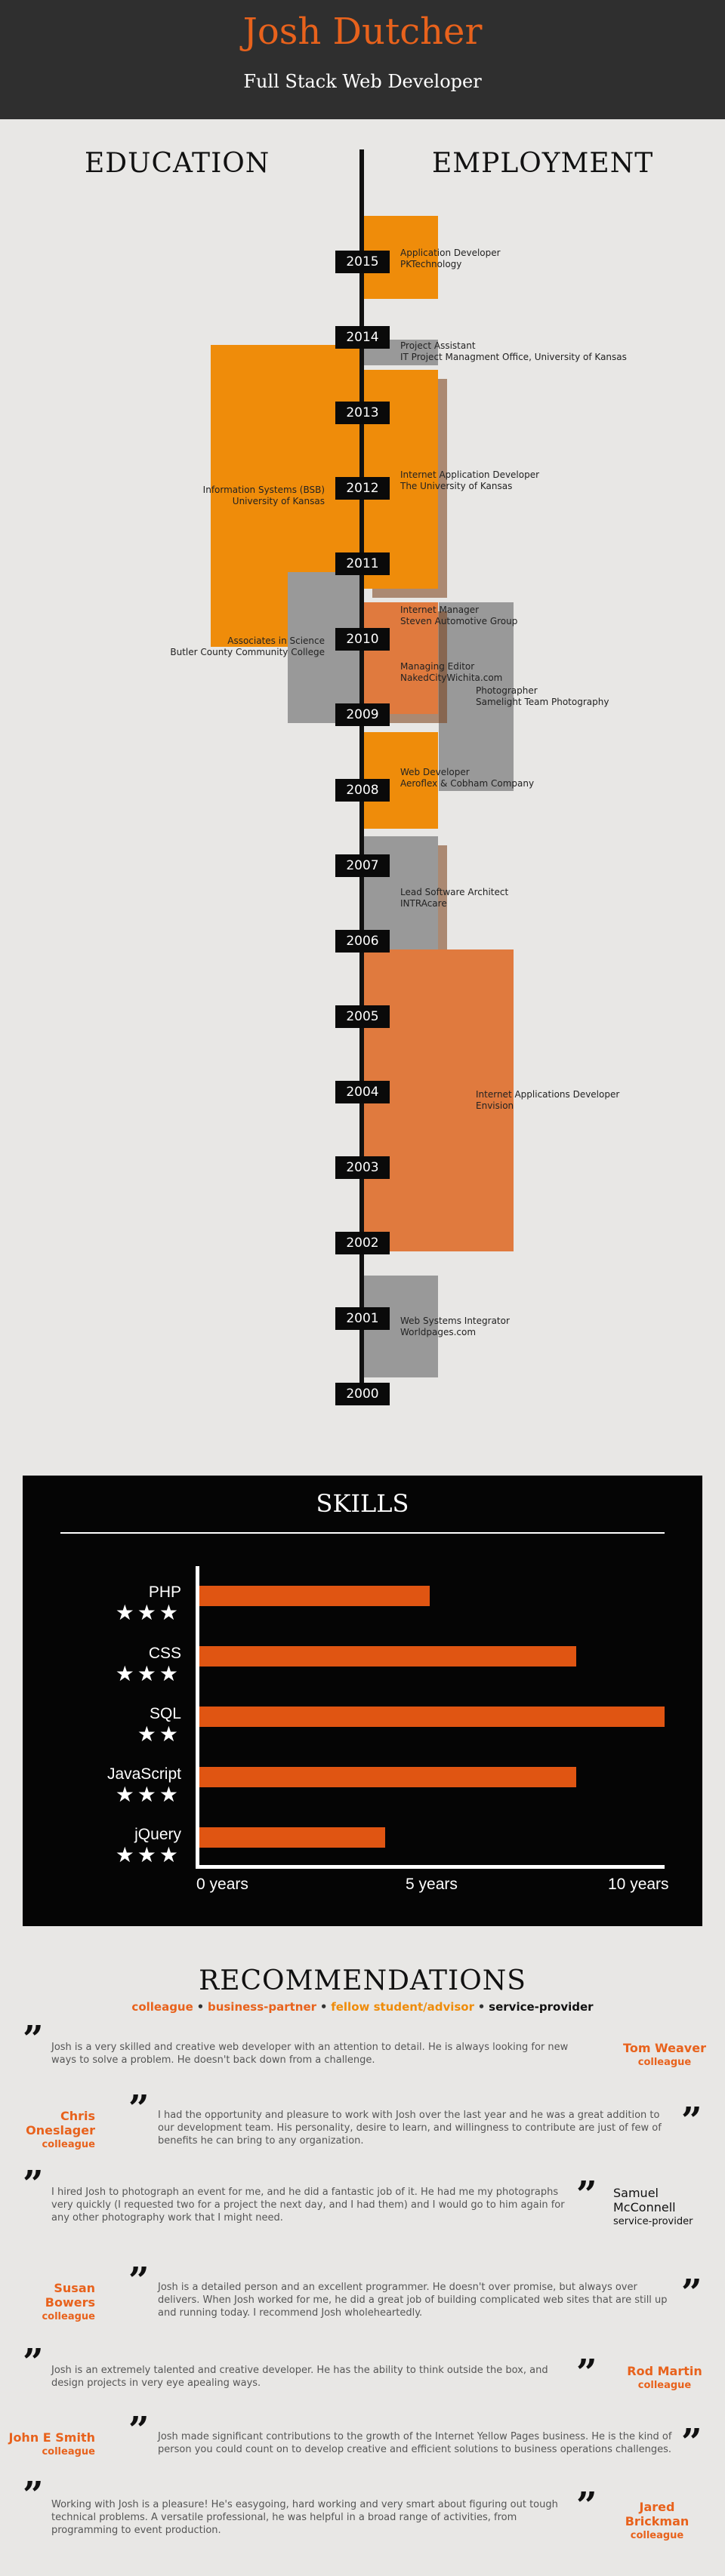  Describe the element at coordinates (432, 1884) in the screenshot. I see `skill-tick-label: 5 years` at that location.